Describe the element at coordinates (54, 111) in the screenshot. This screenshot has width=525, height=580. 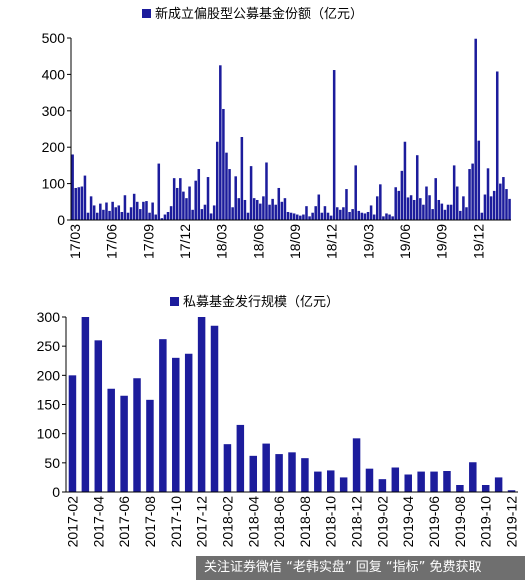
I see `y-tick-label: 300` at that location.